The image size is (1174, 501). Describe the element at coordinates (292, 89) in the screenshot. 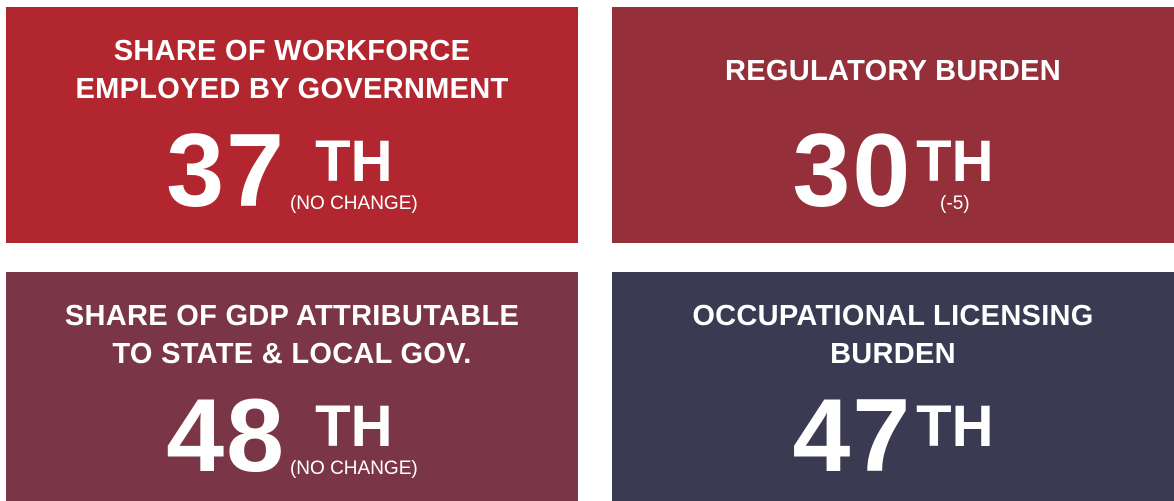

I see `title-line: EMPLOYED BY GOVERNMENT` at that location.